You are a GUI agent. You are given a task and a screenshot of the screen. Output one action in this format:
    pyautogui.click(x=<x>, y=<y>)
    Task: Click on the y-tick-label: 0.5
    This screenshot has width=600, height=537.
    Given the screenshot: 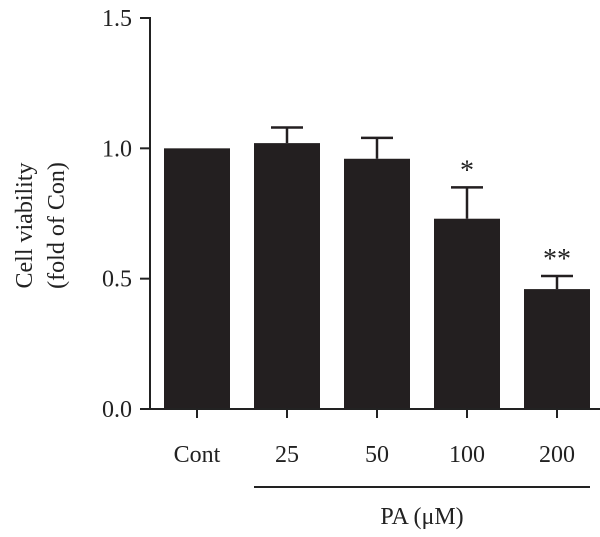 What is the action you would take?
    pyautogui.click(x=117, y=280)
    